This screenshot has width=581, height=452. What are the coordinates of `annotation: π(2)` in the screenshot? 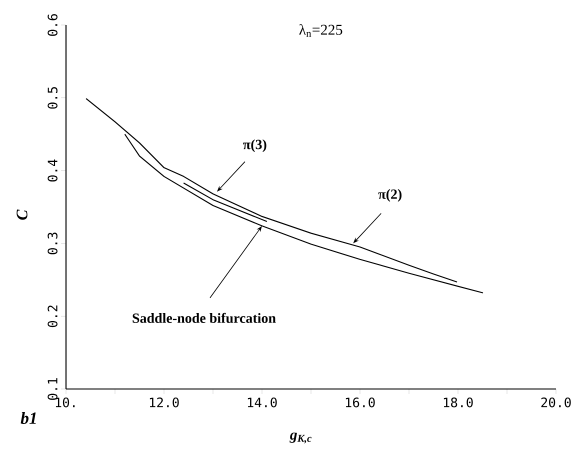 It's located at (390, 195).